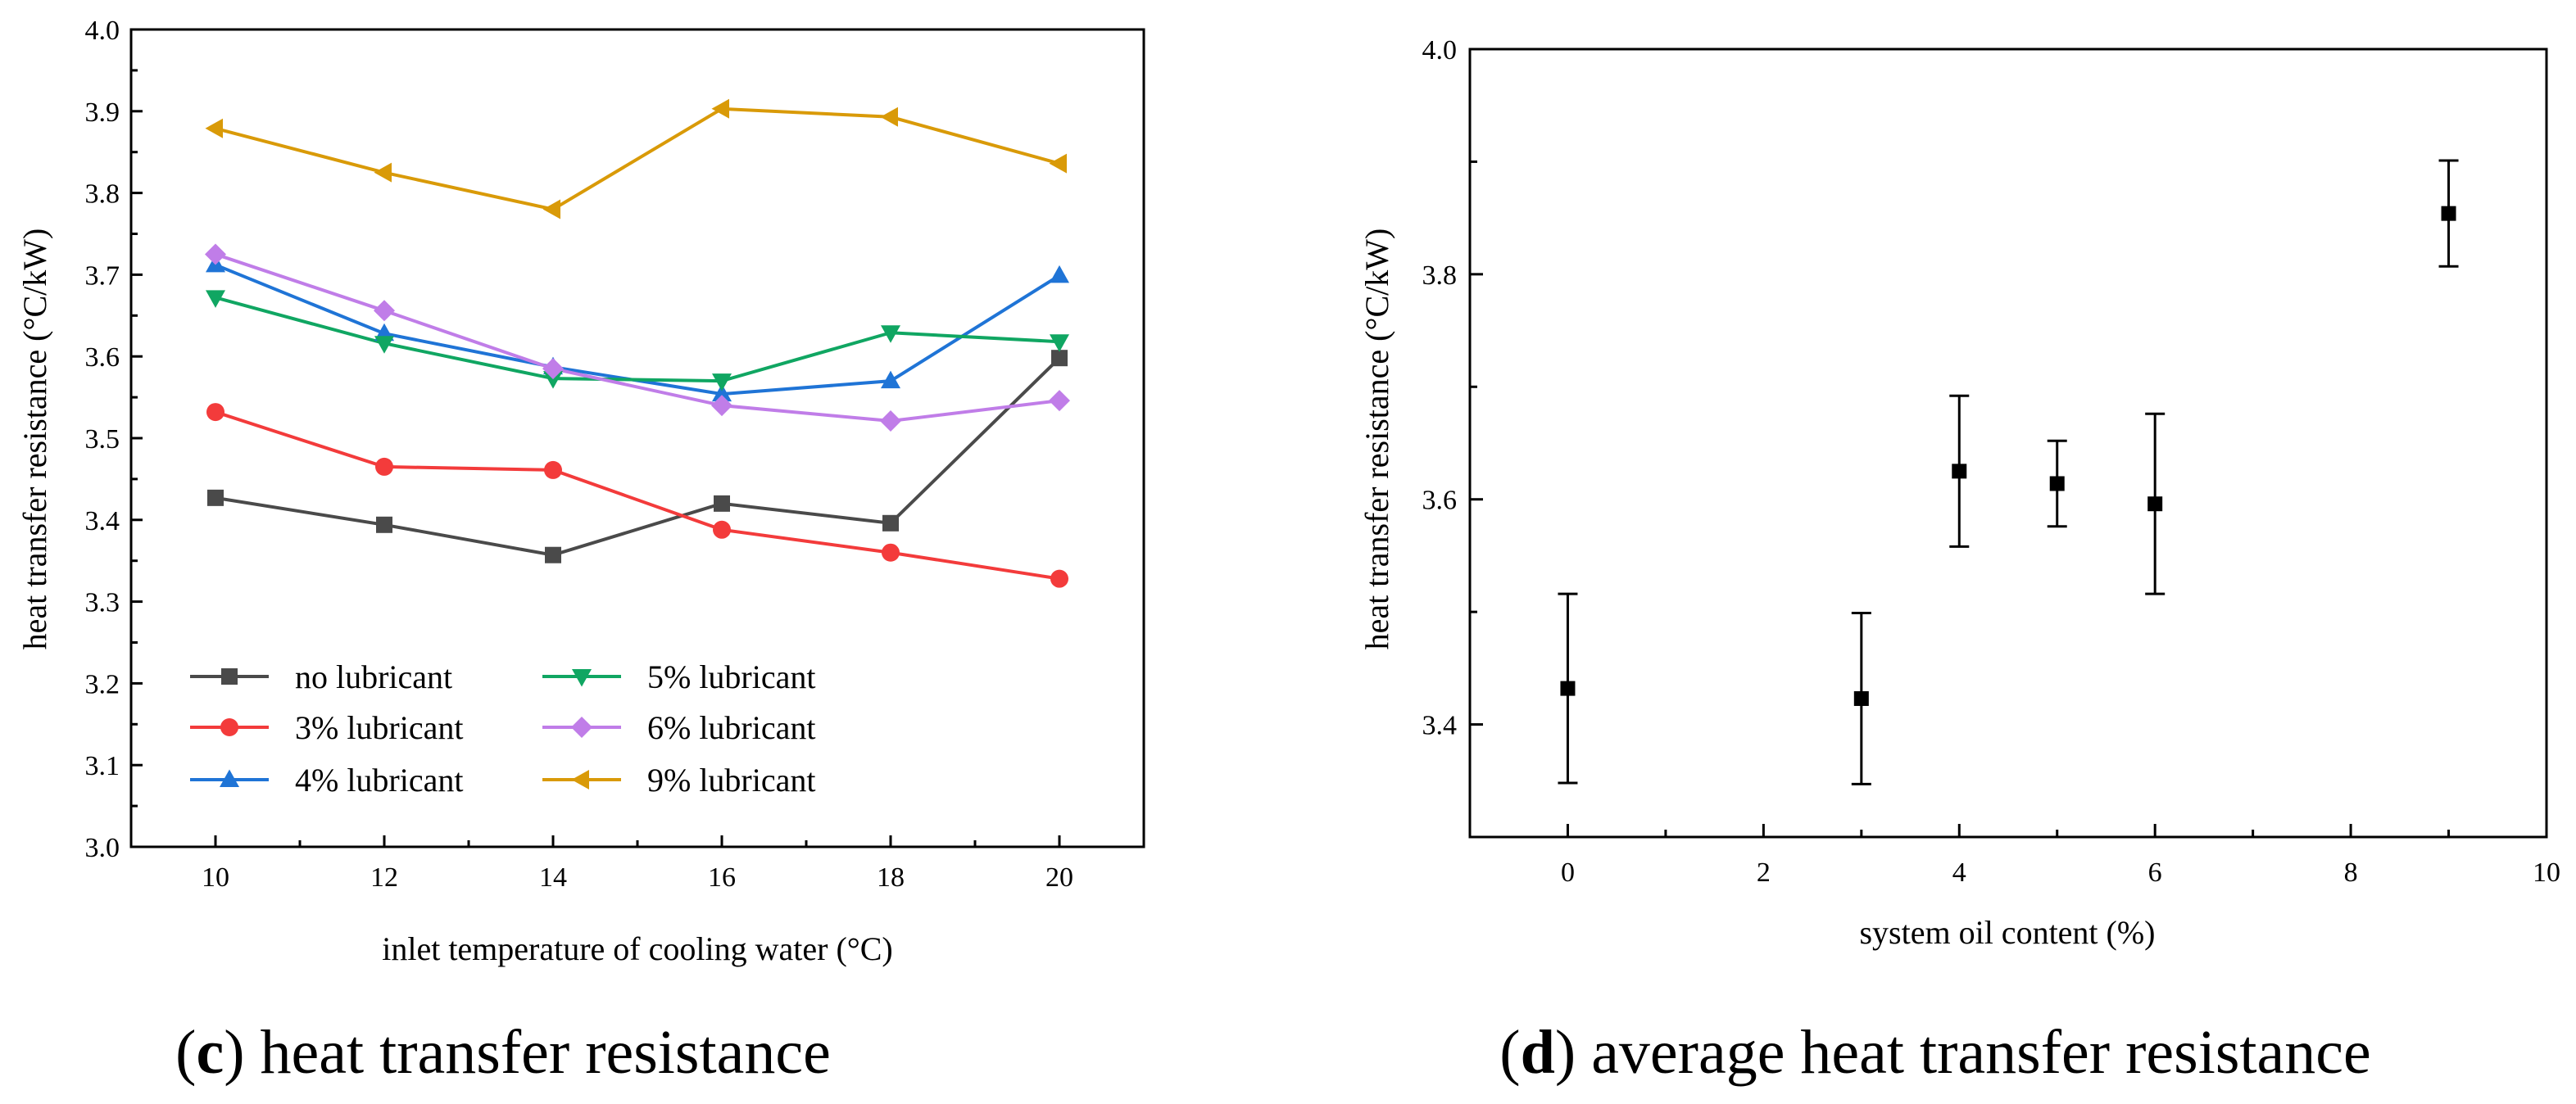  Describe the element at coordinates (637, 949) in the screenshot. I see `panel-c-x-axis-title: inlet temperature of cooling water (°C)` at that location.